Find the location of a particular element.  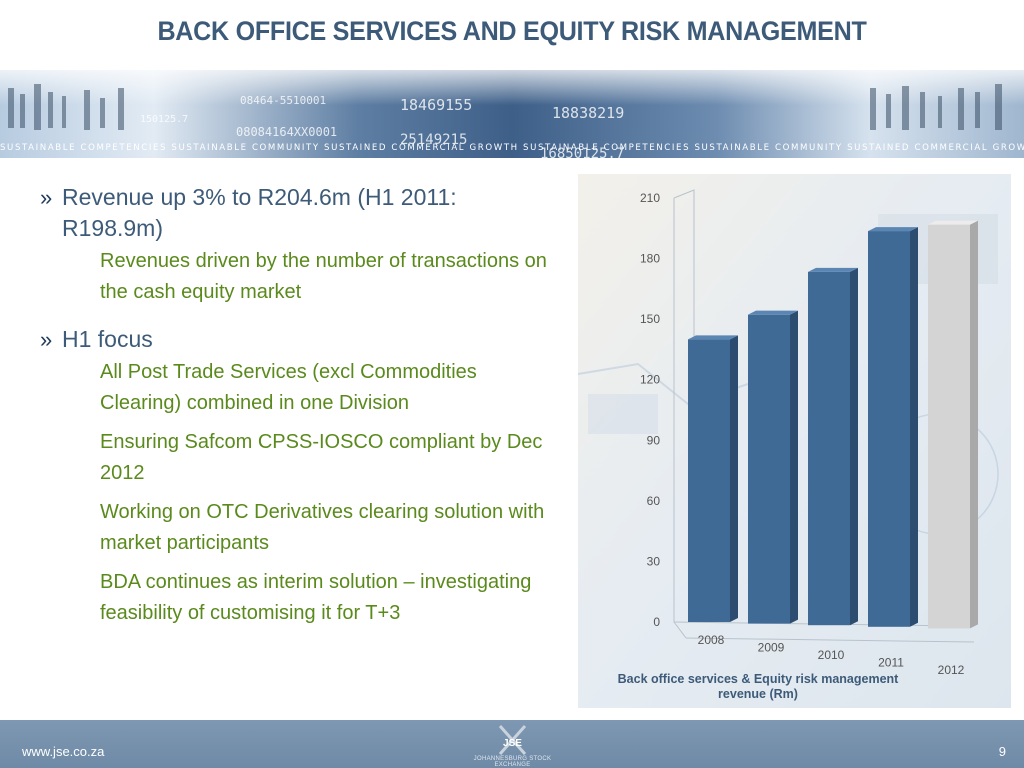

x-tick-label: 2010 is located at coordinates (831, 655).